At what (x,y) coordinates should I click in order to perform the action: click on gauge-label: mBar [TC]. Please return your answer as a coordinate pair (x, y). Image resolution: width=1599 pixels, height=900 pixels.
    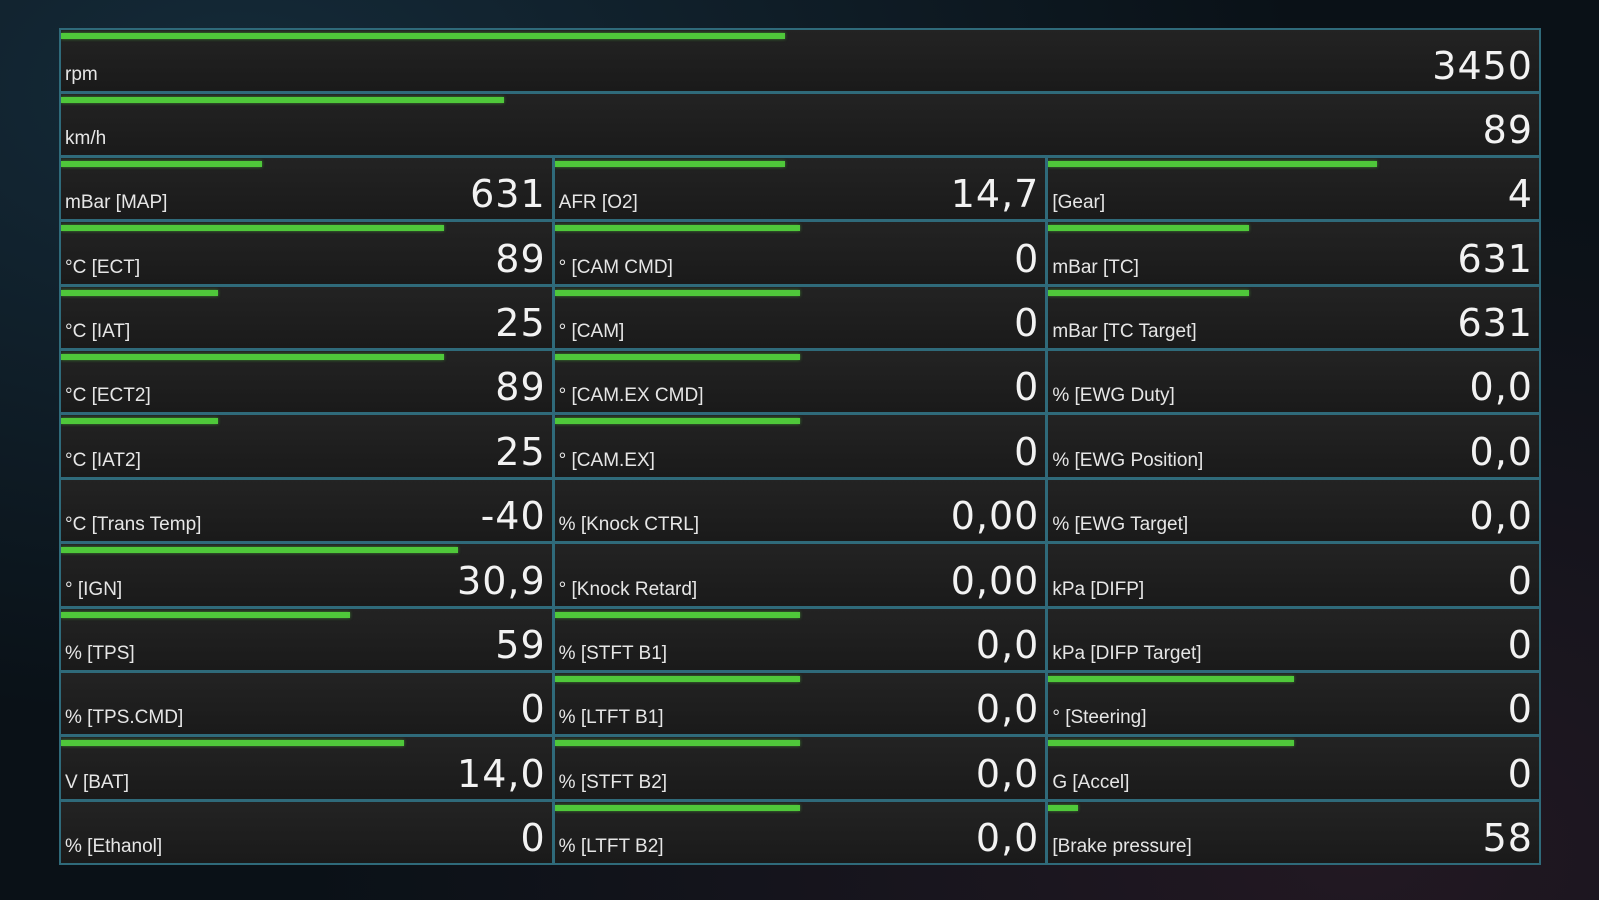
    Looking at the image, I should click on (1095, 267).